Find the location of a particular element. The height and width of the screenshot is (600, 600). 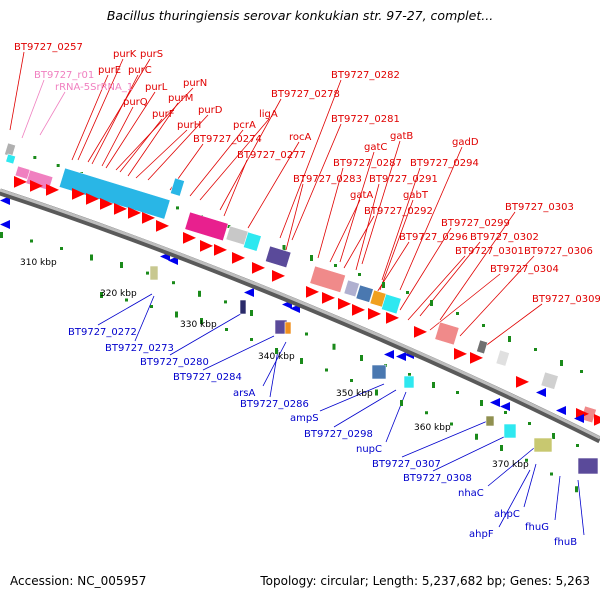

forward-gene-label: rocA is located at coordinates (300, 137).